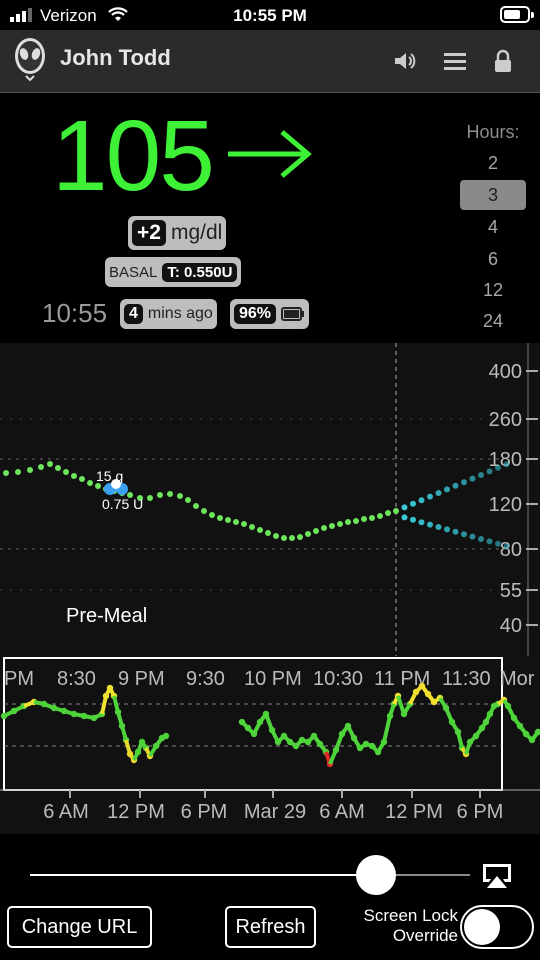  What do you see at coordinates (79, 927) in the screenshot?
I see `change-url-button: Change URL` at bounding box center [79, 927].